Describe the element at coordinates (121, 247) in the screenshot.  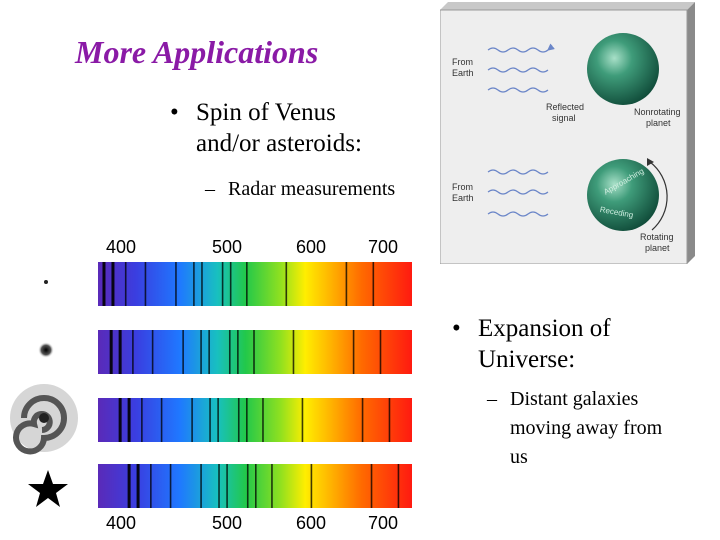
I see `top-tick-400: 400` at that location.